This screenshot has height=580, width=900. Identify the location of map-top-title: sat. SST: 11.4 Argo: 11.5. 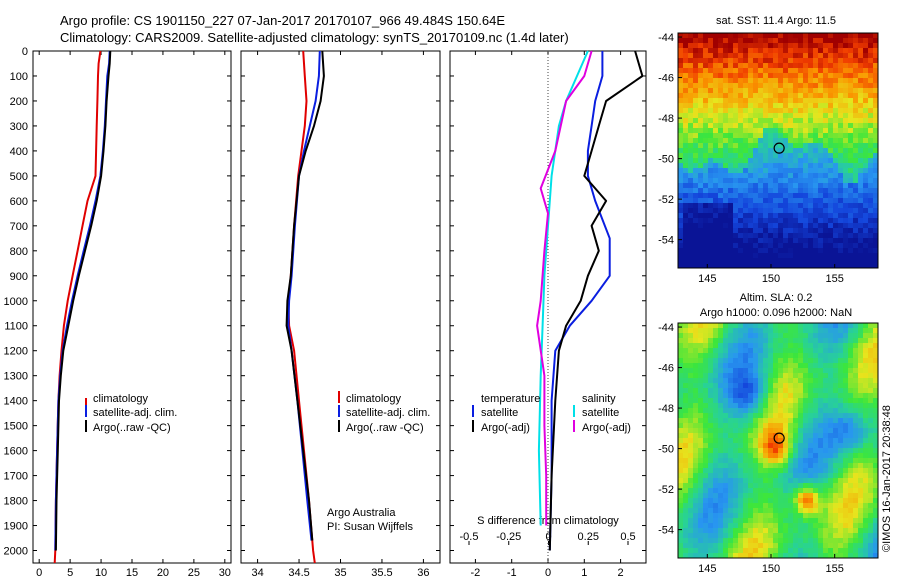
(776, 21).